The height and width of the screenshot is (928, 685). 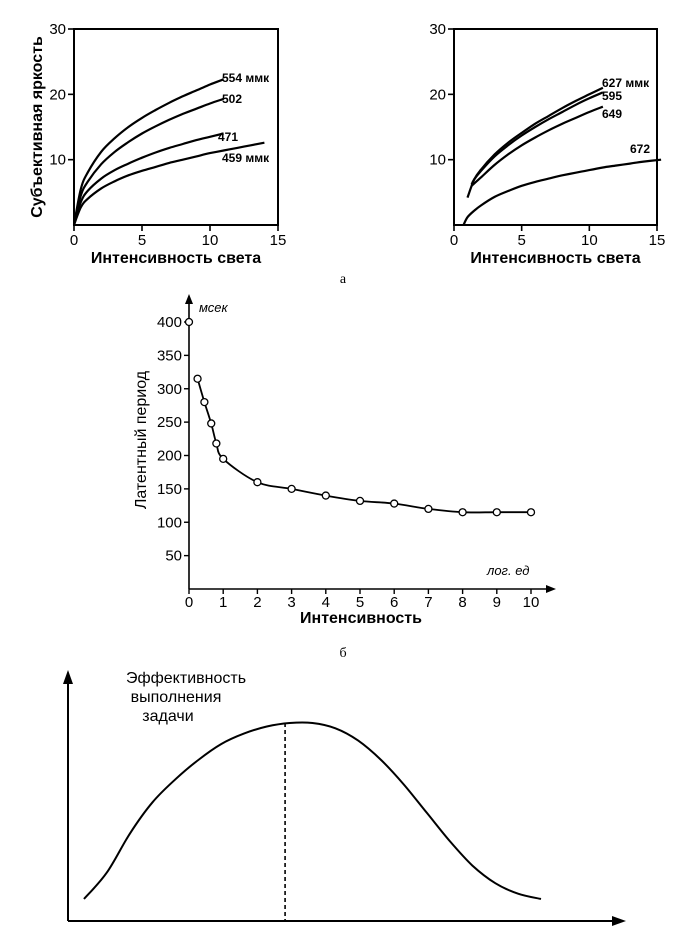 What do you see at coordinates (626, 83) in the screenshot?
I see `series-label: 627 ммк` at bounding box center [626, 83].